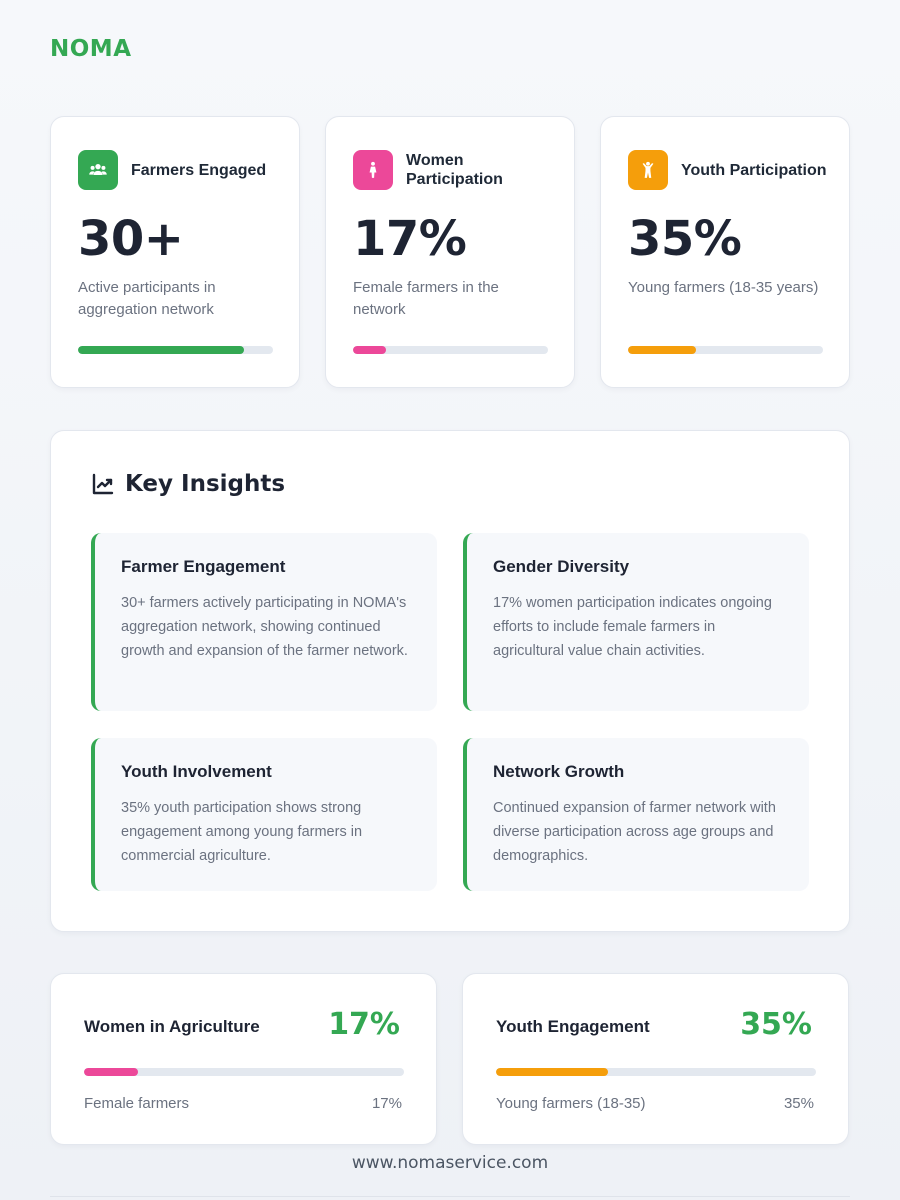  I want to click on footer-divider, so click(450, 1196).